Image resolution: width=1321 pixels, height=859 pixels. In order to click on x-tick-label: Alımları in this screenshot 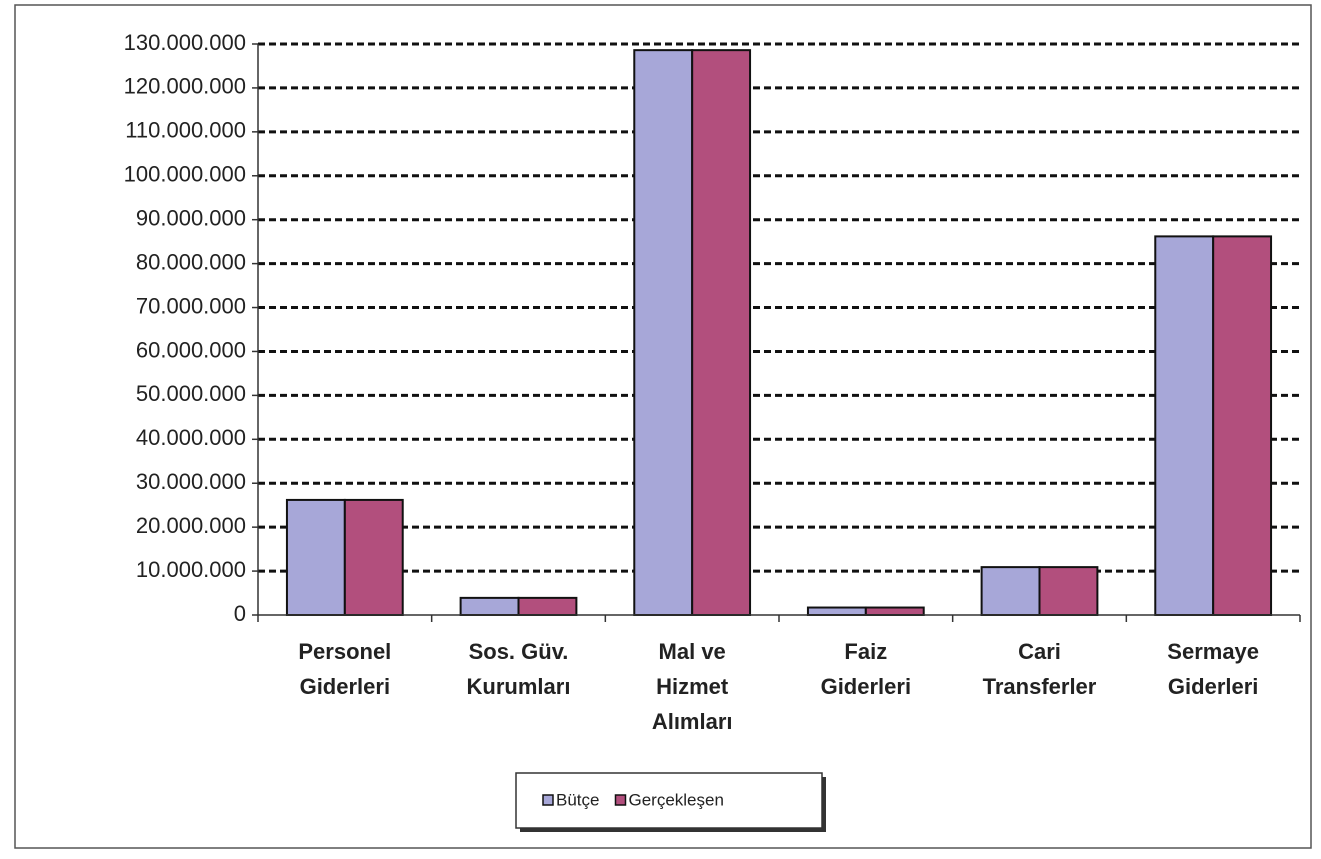, I will do `click(692, 721)`.